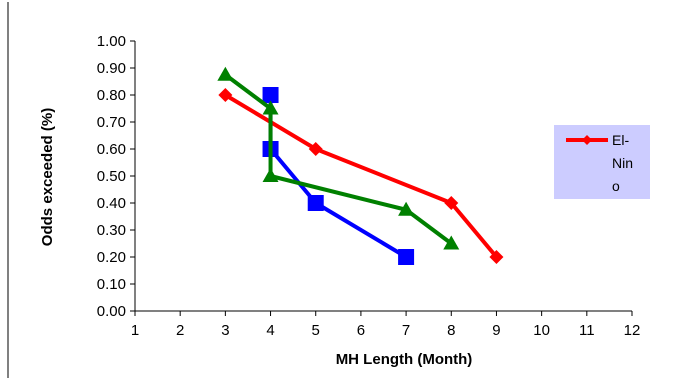  I want to click on y-tick-label: 0.40, so click(111, 203).